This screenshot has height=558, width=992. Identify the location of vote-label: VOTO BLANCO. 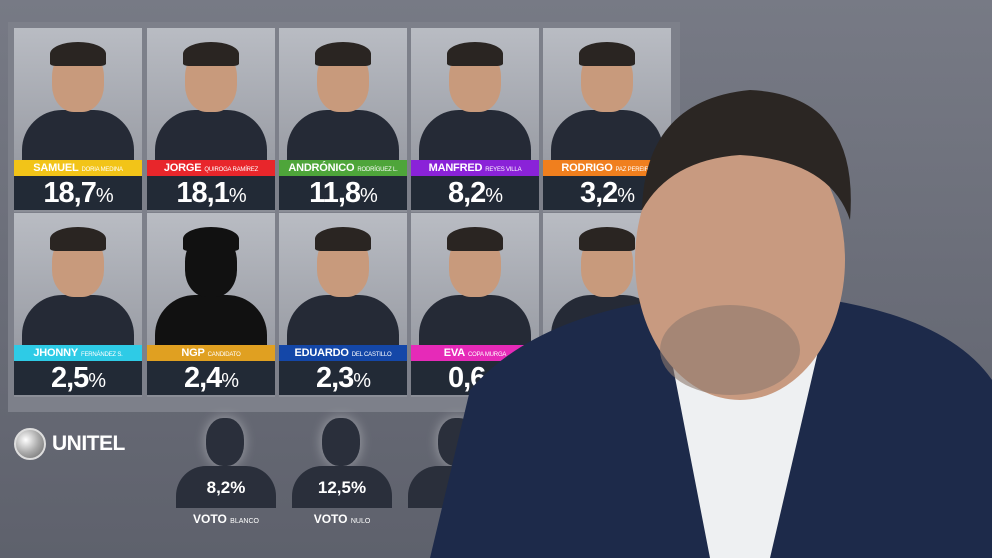
(226, 519).